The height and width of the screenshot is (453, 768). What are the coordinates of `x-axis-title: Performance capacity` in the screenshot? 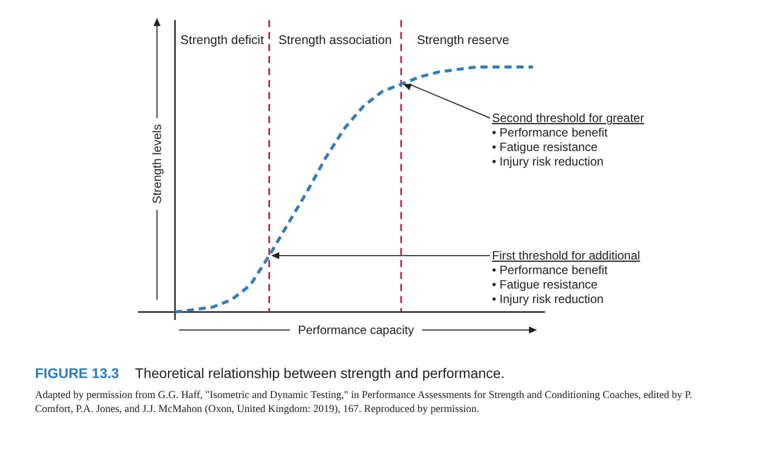 It's located at (356, 330).